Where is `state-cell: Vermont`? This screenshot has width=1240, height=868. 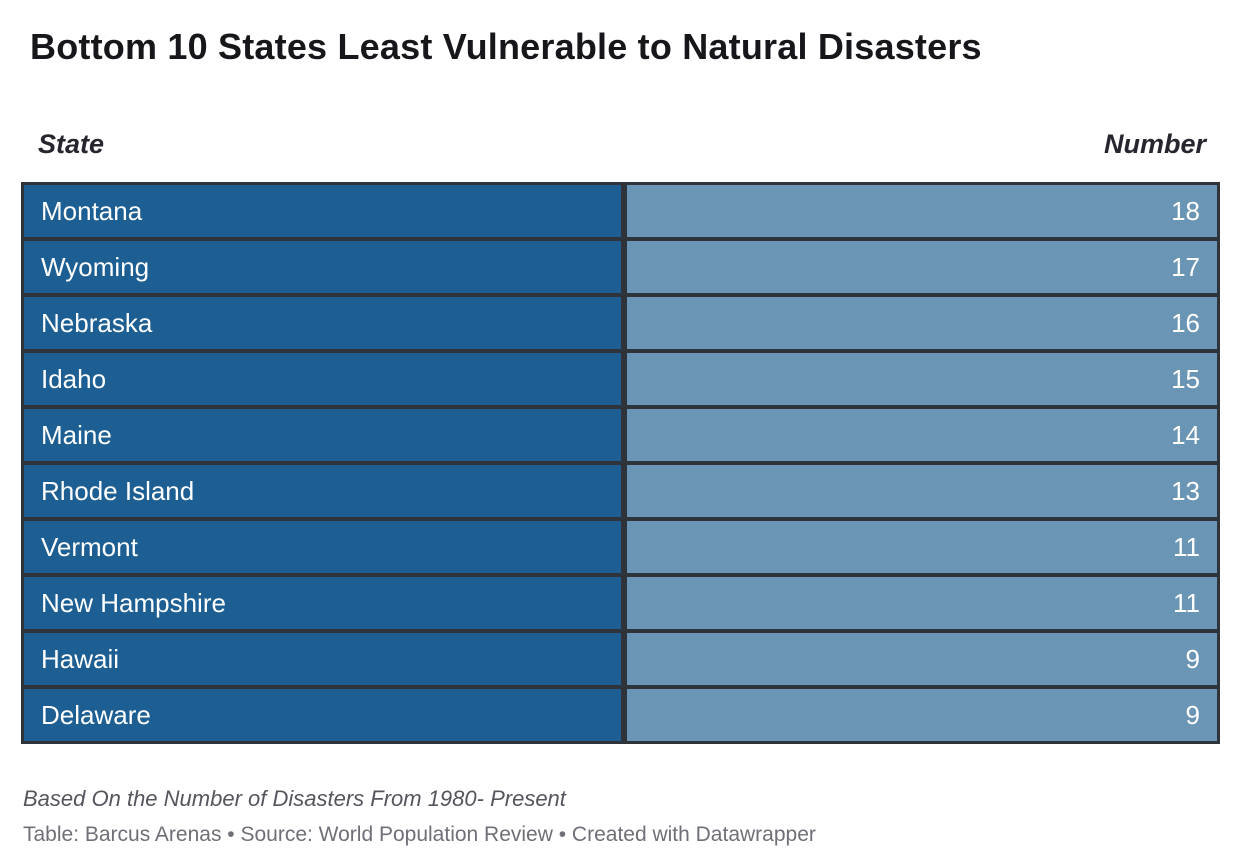
state-cell: Vermont is located at coordinates (322, 547).